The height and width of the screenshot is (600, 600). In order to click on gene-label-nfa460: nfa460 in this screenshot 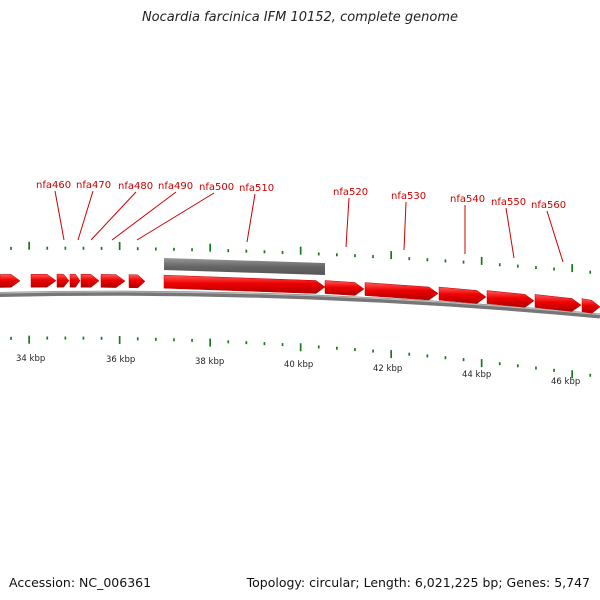, I will do `click(53, 185)`.